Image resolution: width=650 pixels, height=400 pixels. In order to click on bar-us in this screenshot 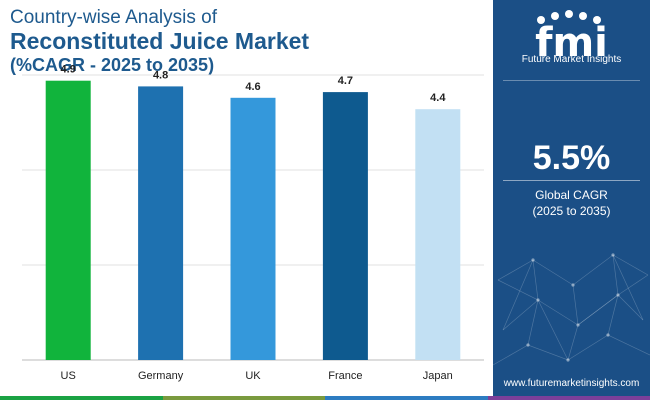, I will do `click(68, 220)`.